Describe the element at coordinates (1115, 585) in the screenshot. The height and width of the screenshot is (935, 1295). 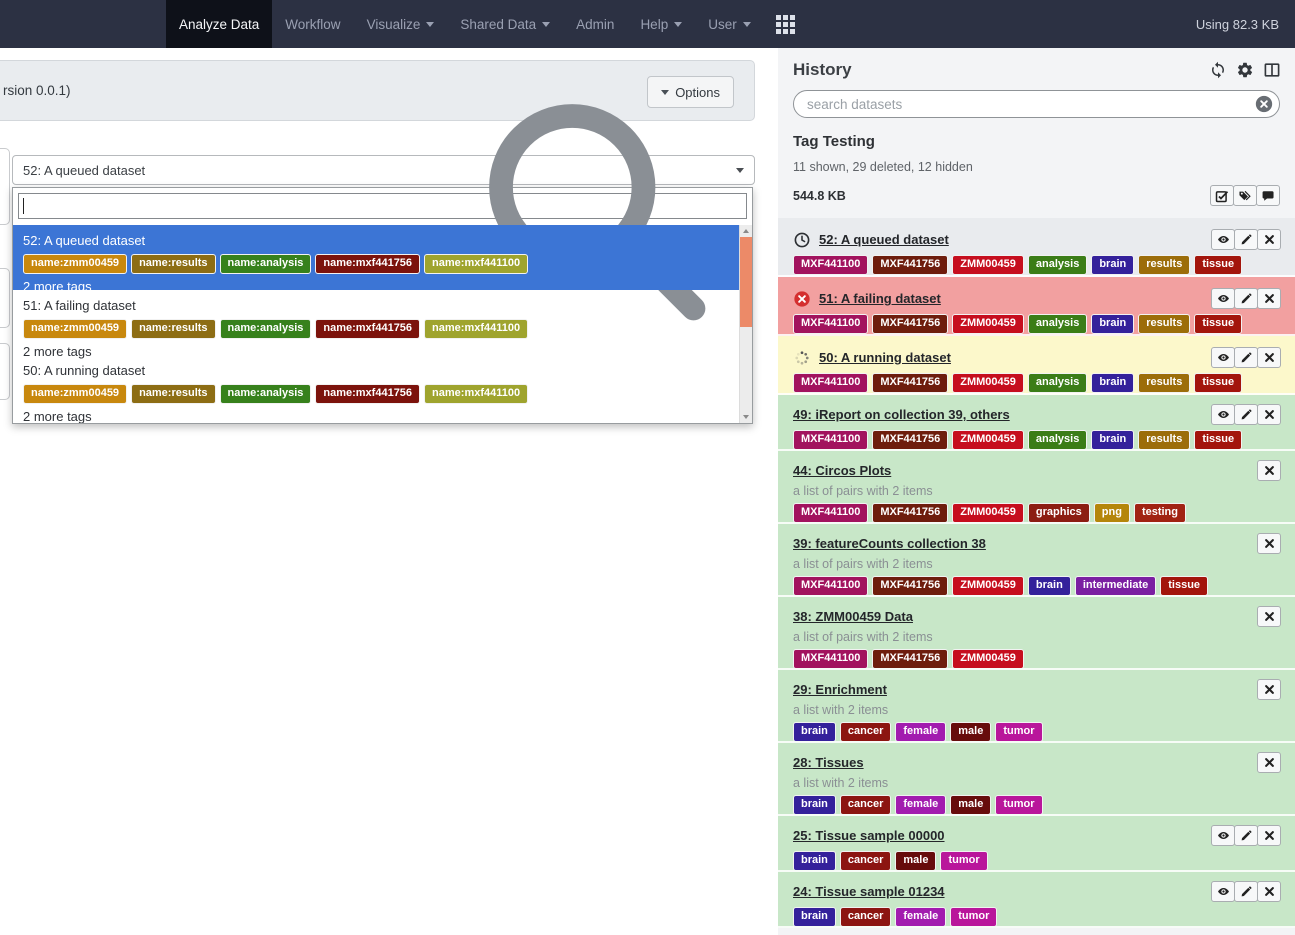
I see `tag-badge: intermediate` at that location.